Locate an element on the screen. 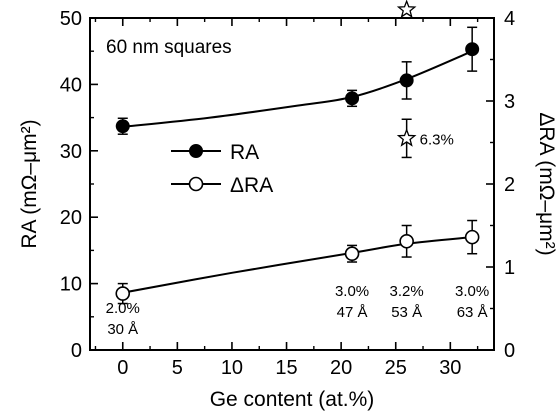 This screenshot has width=556, height=414. y-right-tick-label: 1 is located at coordinates (509, 268).